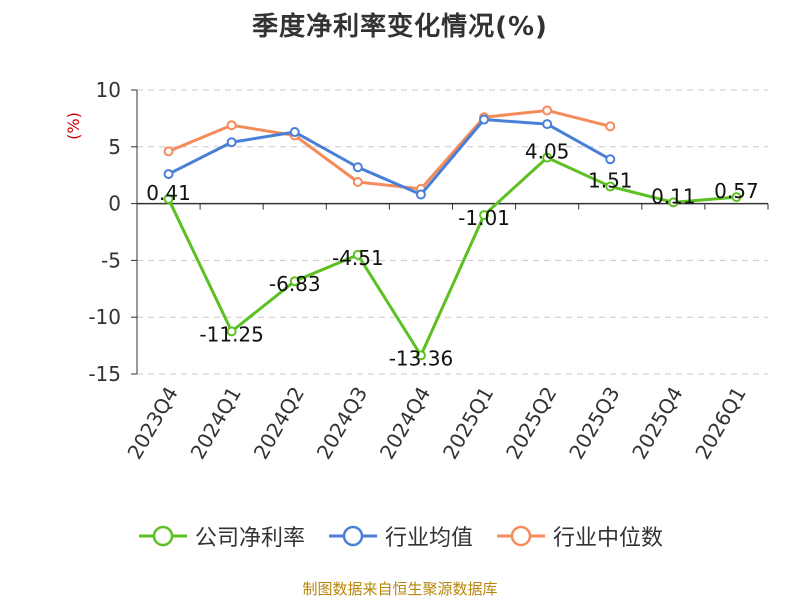 This screenshot has width=800, height=600. I want to click on legend-item: 行业均值, so click(400, 536).